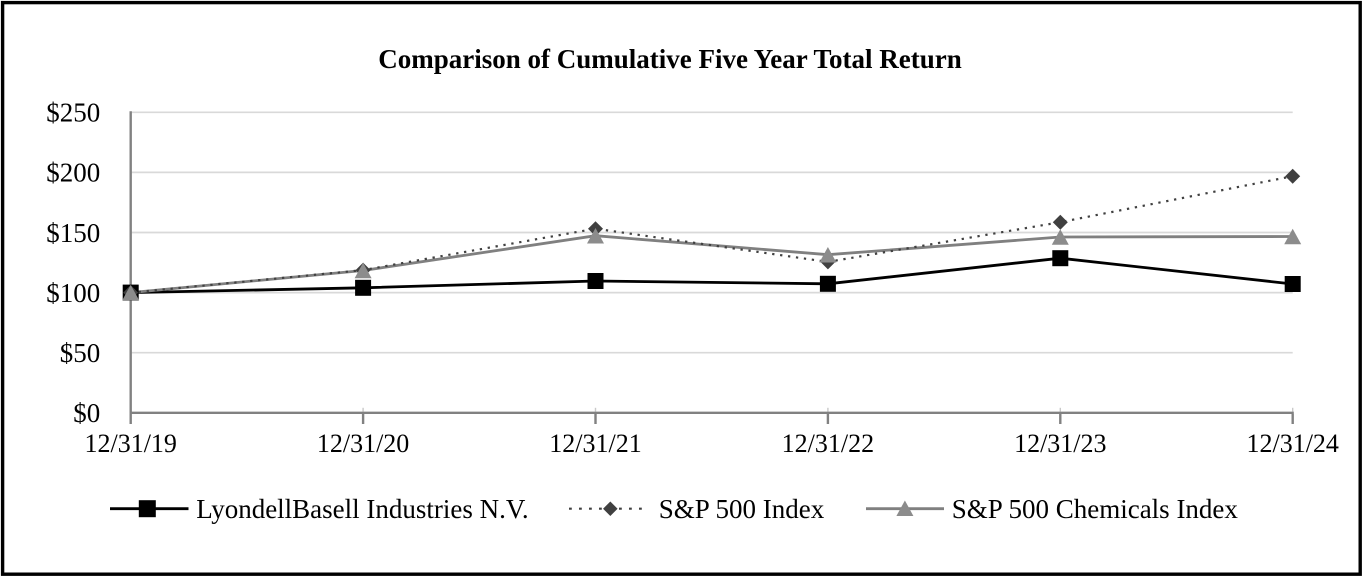 The height and width of the screenshot is (576, 1362). I want to click on svg-text: 12/31/23, so click(1060, 443).